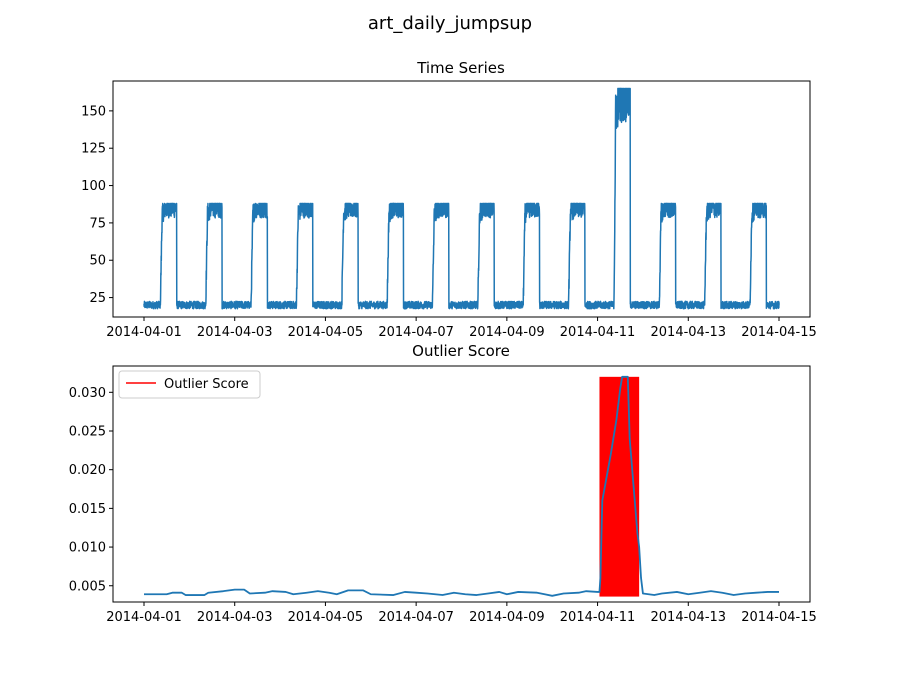  What do you see at coordinates (460, 68) in the screenshot?
I see `time-series-title: Time Series` at bounding box center [460, 68].